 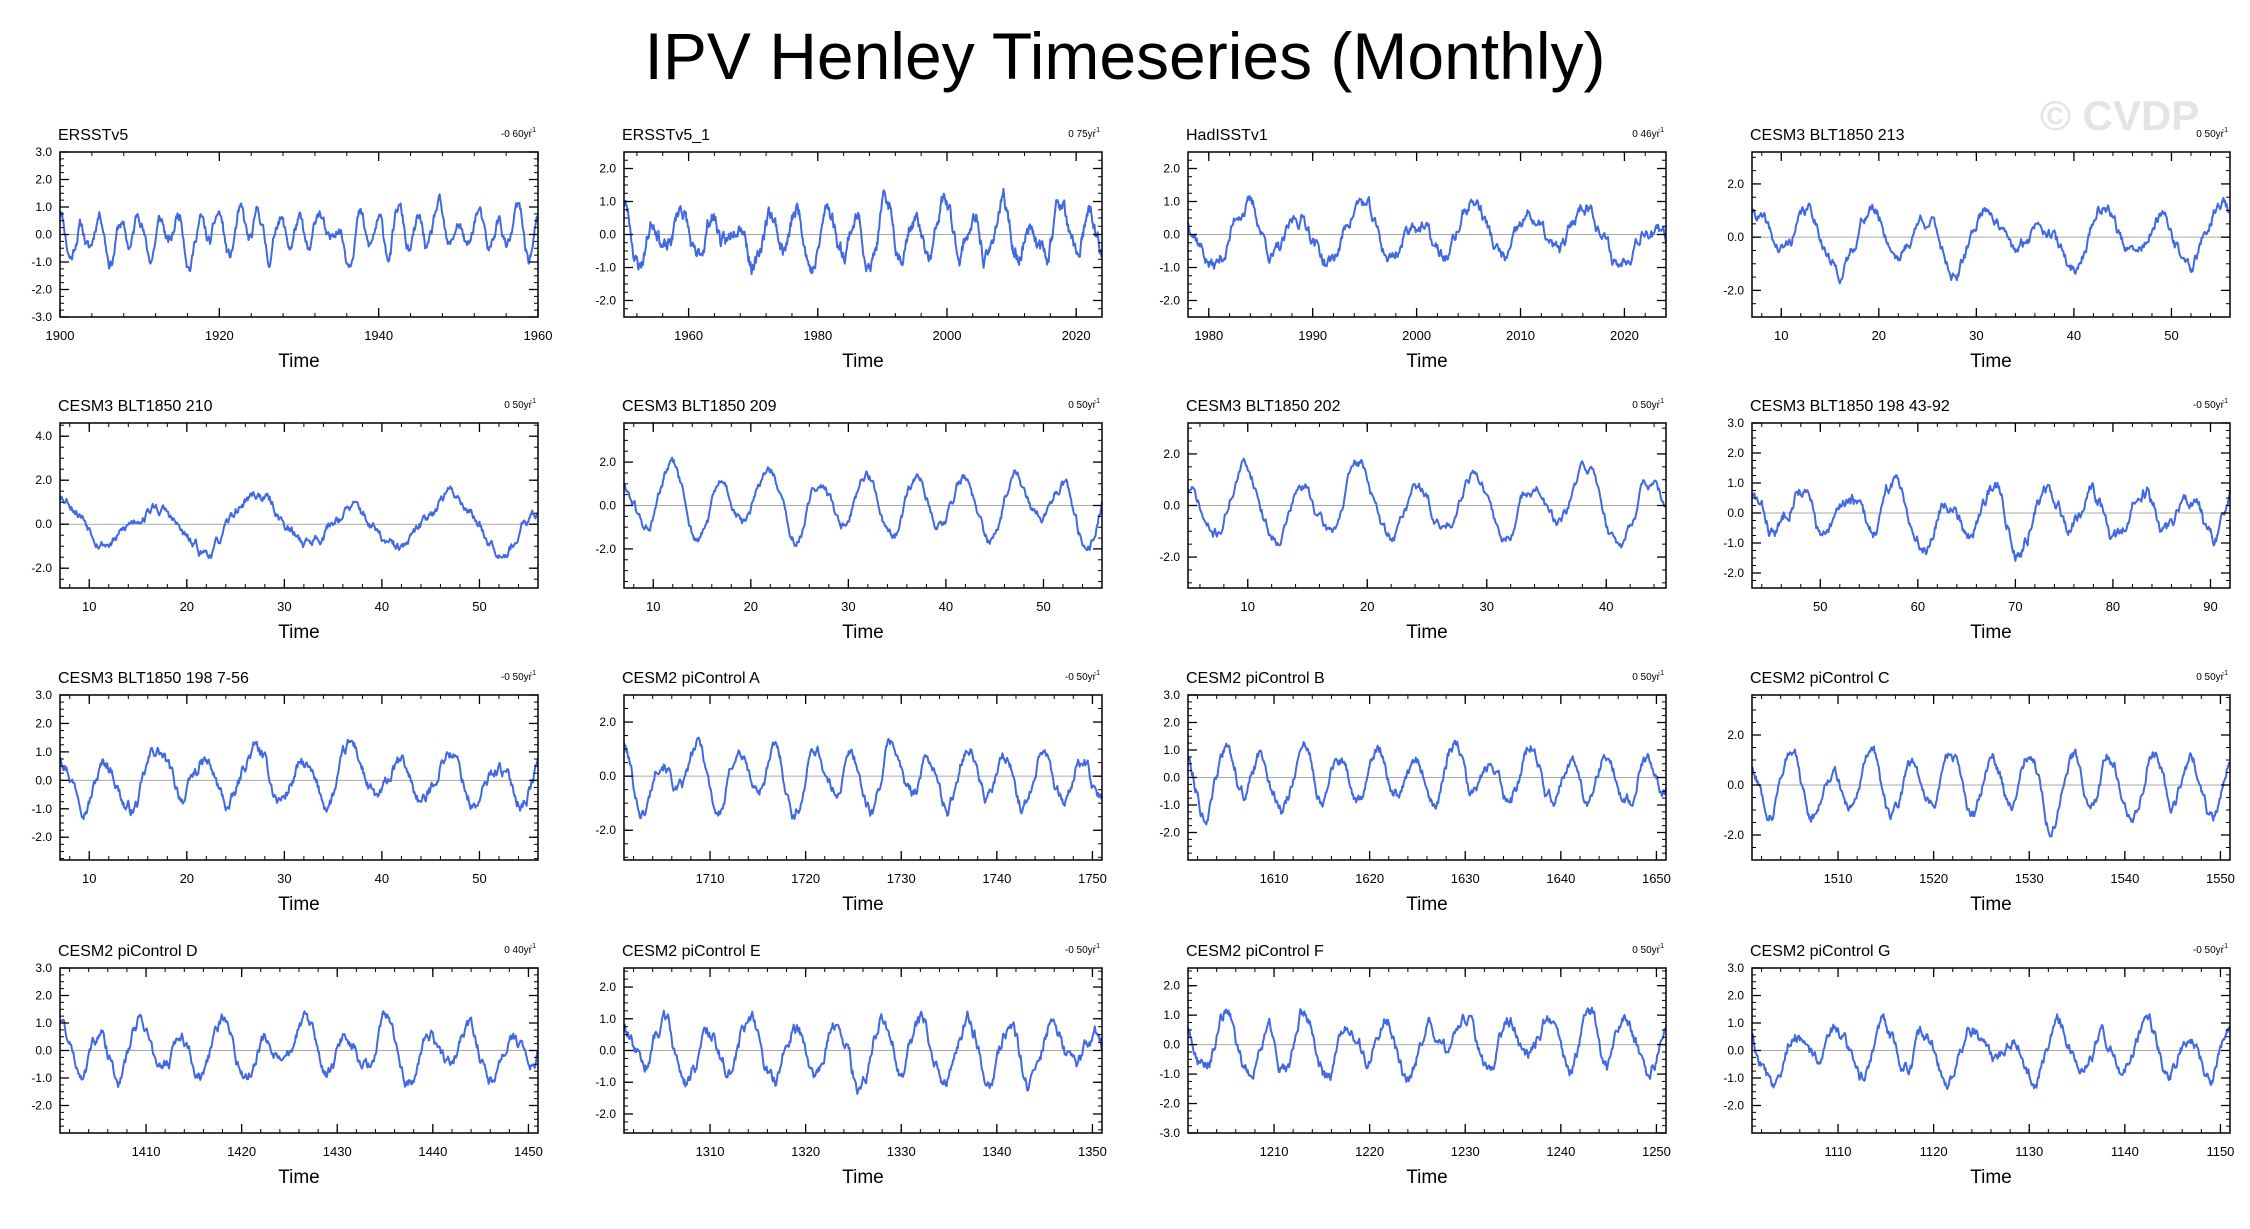 What do you see at coordinates (901, 878) in the screenshot?
I see `x-tick-label: 1730` at bounding box center [901, 878].